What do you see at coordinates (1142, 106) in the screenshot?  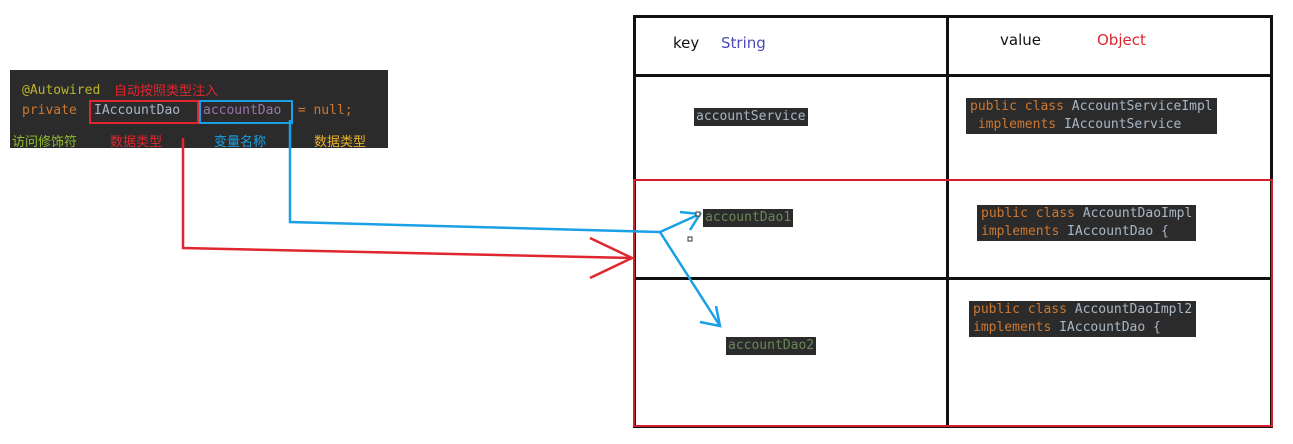 I see `value-cls: AccountServiceImpl` at bounding box center [1142, 106].